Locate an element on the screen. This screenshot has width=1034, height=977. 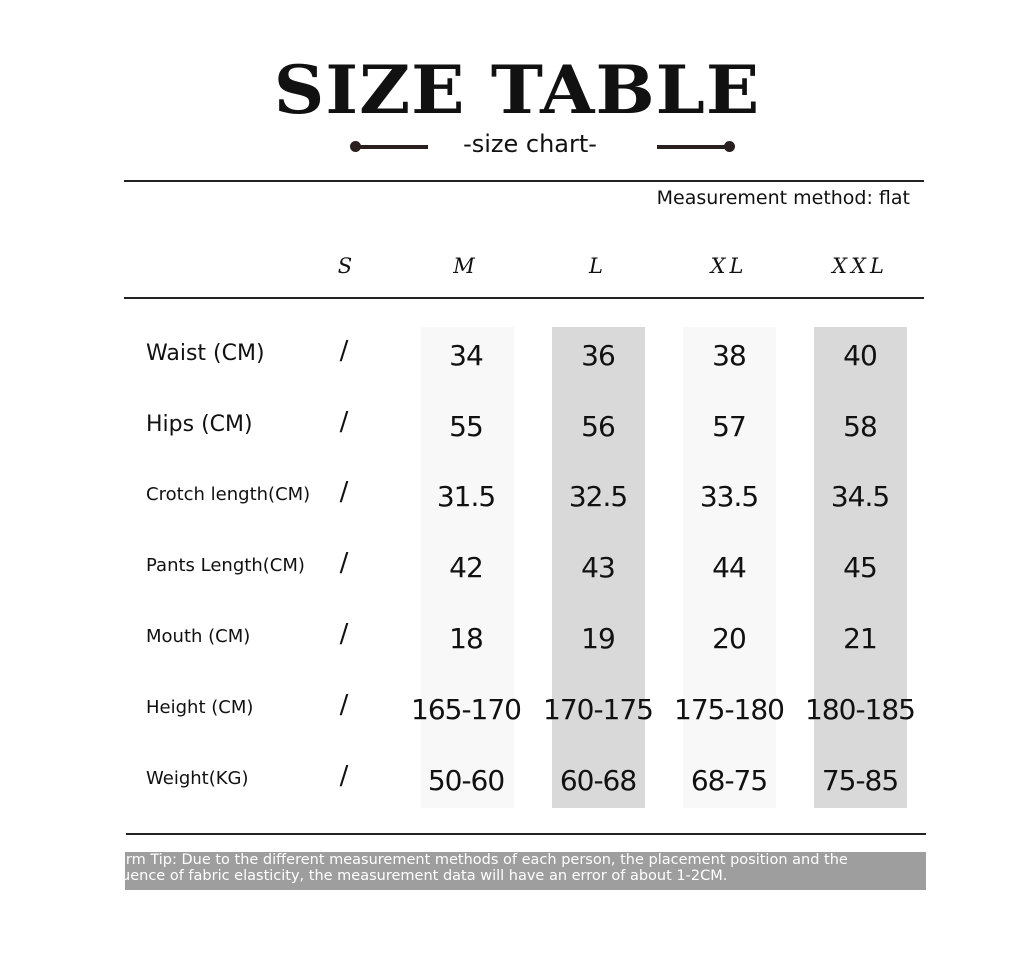
table-cell: 43 is located at coordinates (598, 567).